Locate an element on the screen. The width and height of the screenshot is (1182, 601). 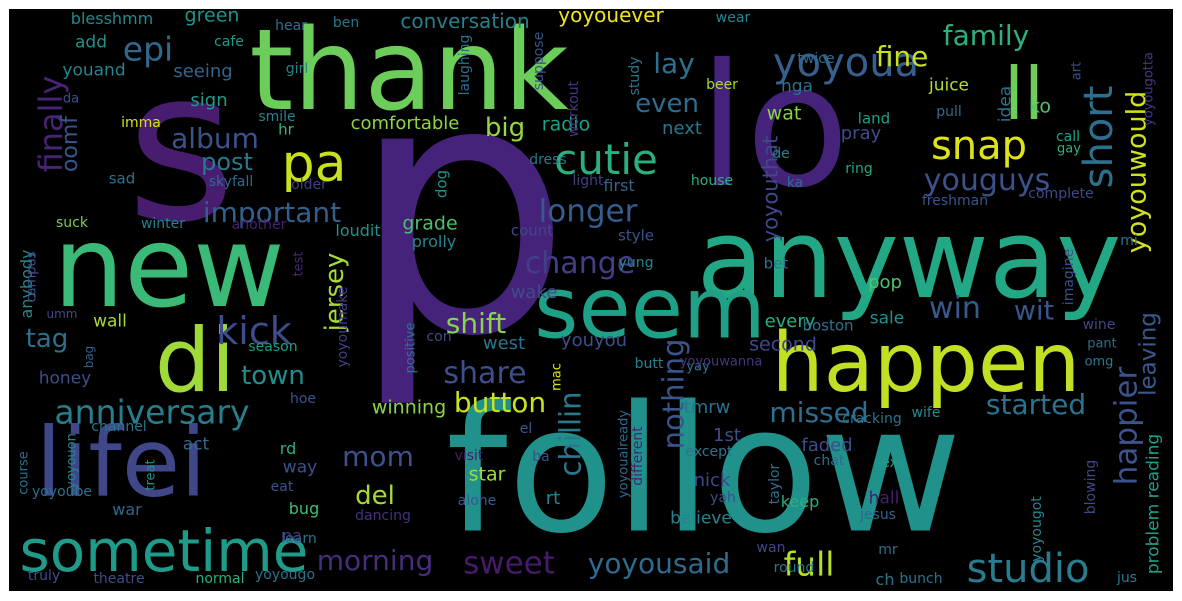
word-hear: hear is located at coordinates (291, 26).